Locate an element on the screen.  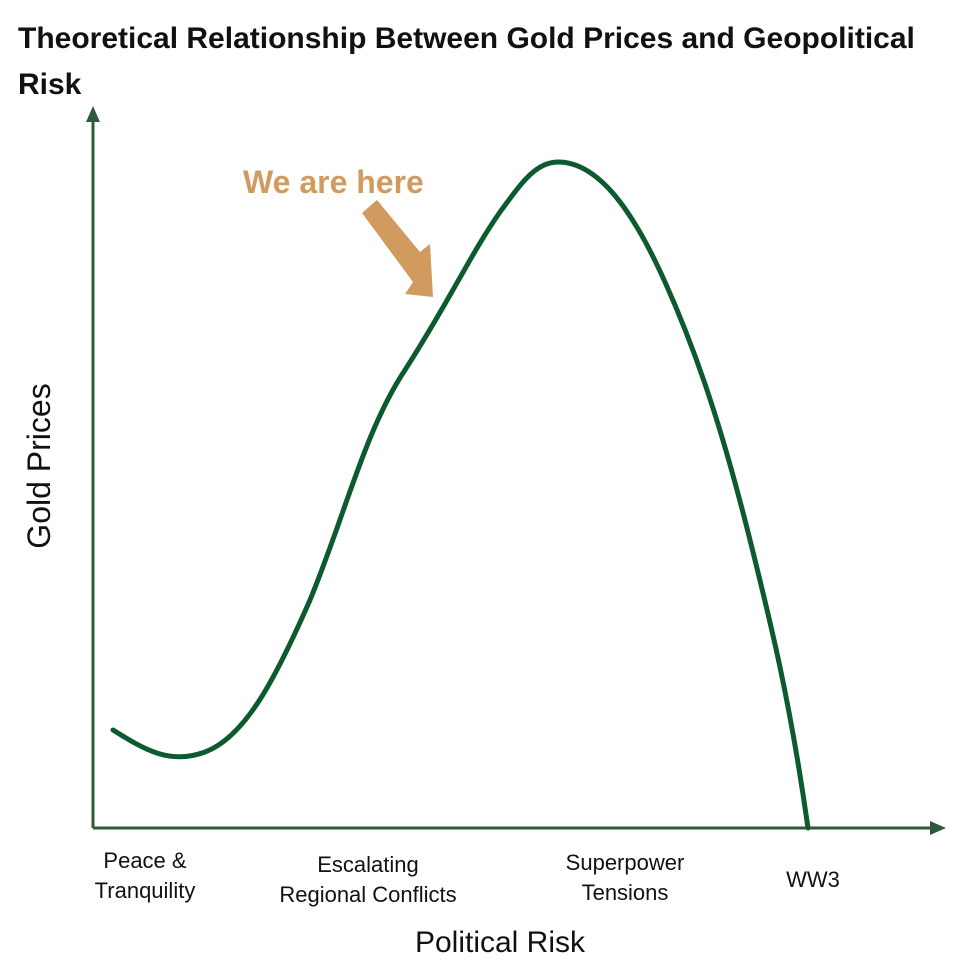
annotation-arrow is located at coordinates (397, 248).